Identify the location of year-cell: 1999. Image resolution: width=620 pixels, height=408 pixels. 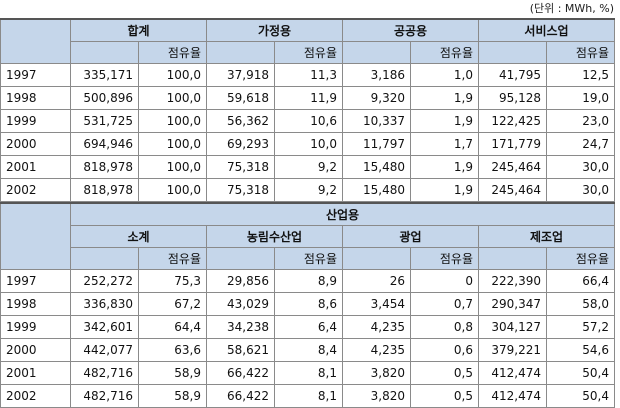
(35, 327).